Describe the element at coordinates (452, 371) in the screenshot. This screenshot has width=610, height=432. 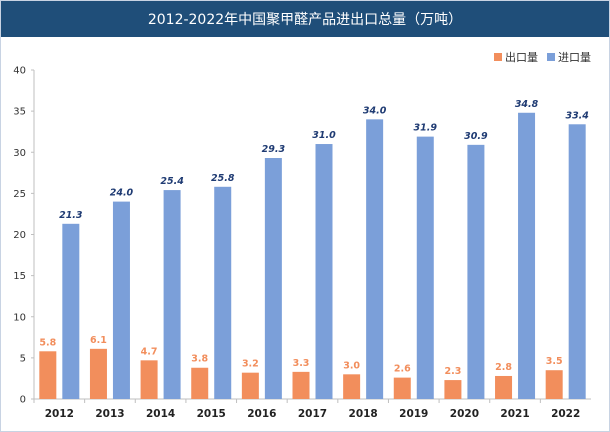
I see `data-label-export: 2.3` at that location.